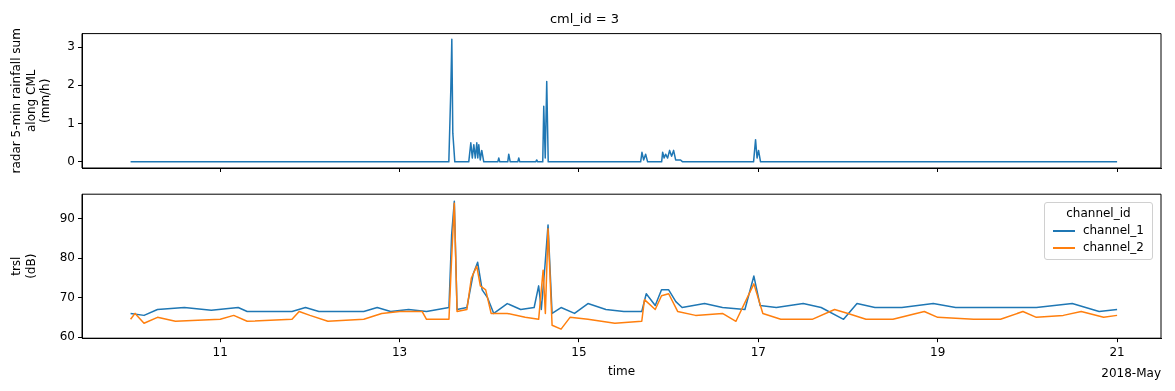  Describe the element at coordinates (621, 370) in the screenshot. I see `x-axis-title: time` at that location.